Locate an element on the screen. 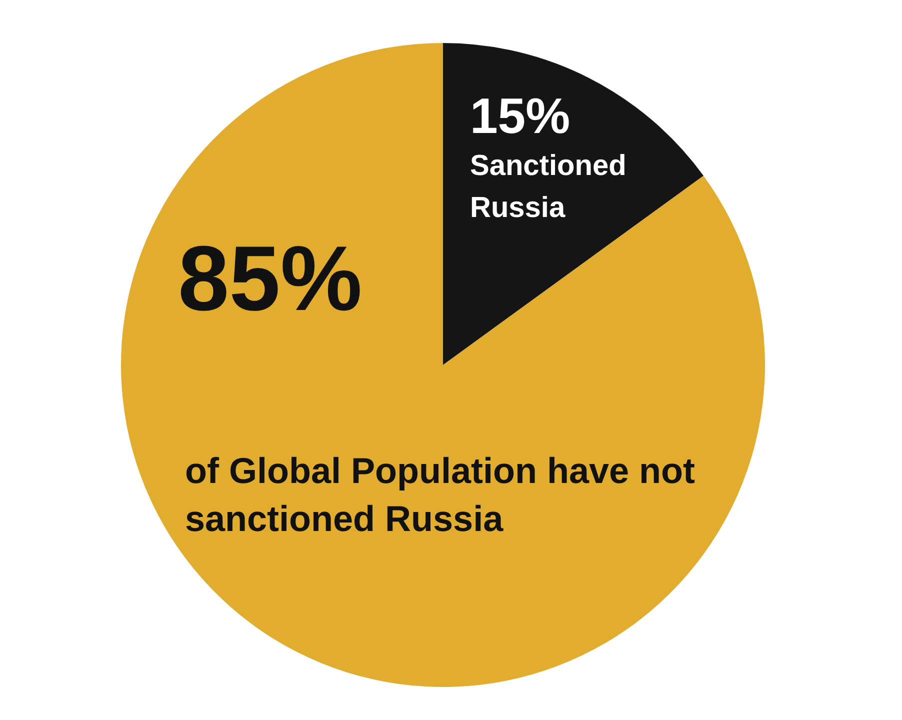 Image resolution: width=902 pixels, height=720 pixels. slice-label: Sanctioned Russia is located at coordinates (548, 187).